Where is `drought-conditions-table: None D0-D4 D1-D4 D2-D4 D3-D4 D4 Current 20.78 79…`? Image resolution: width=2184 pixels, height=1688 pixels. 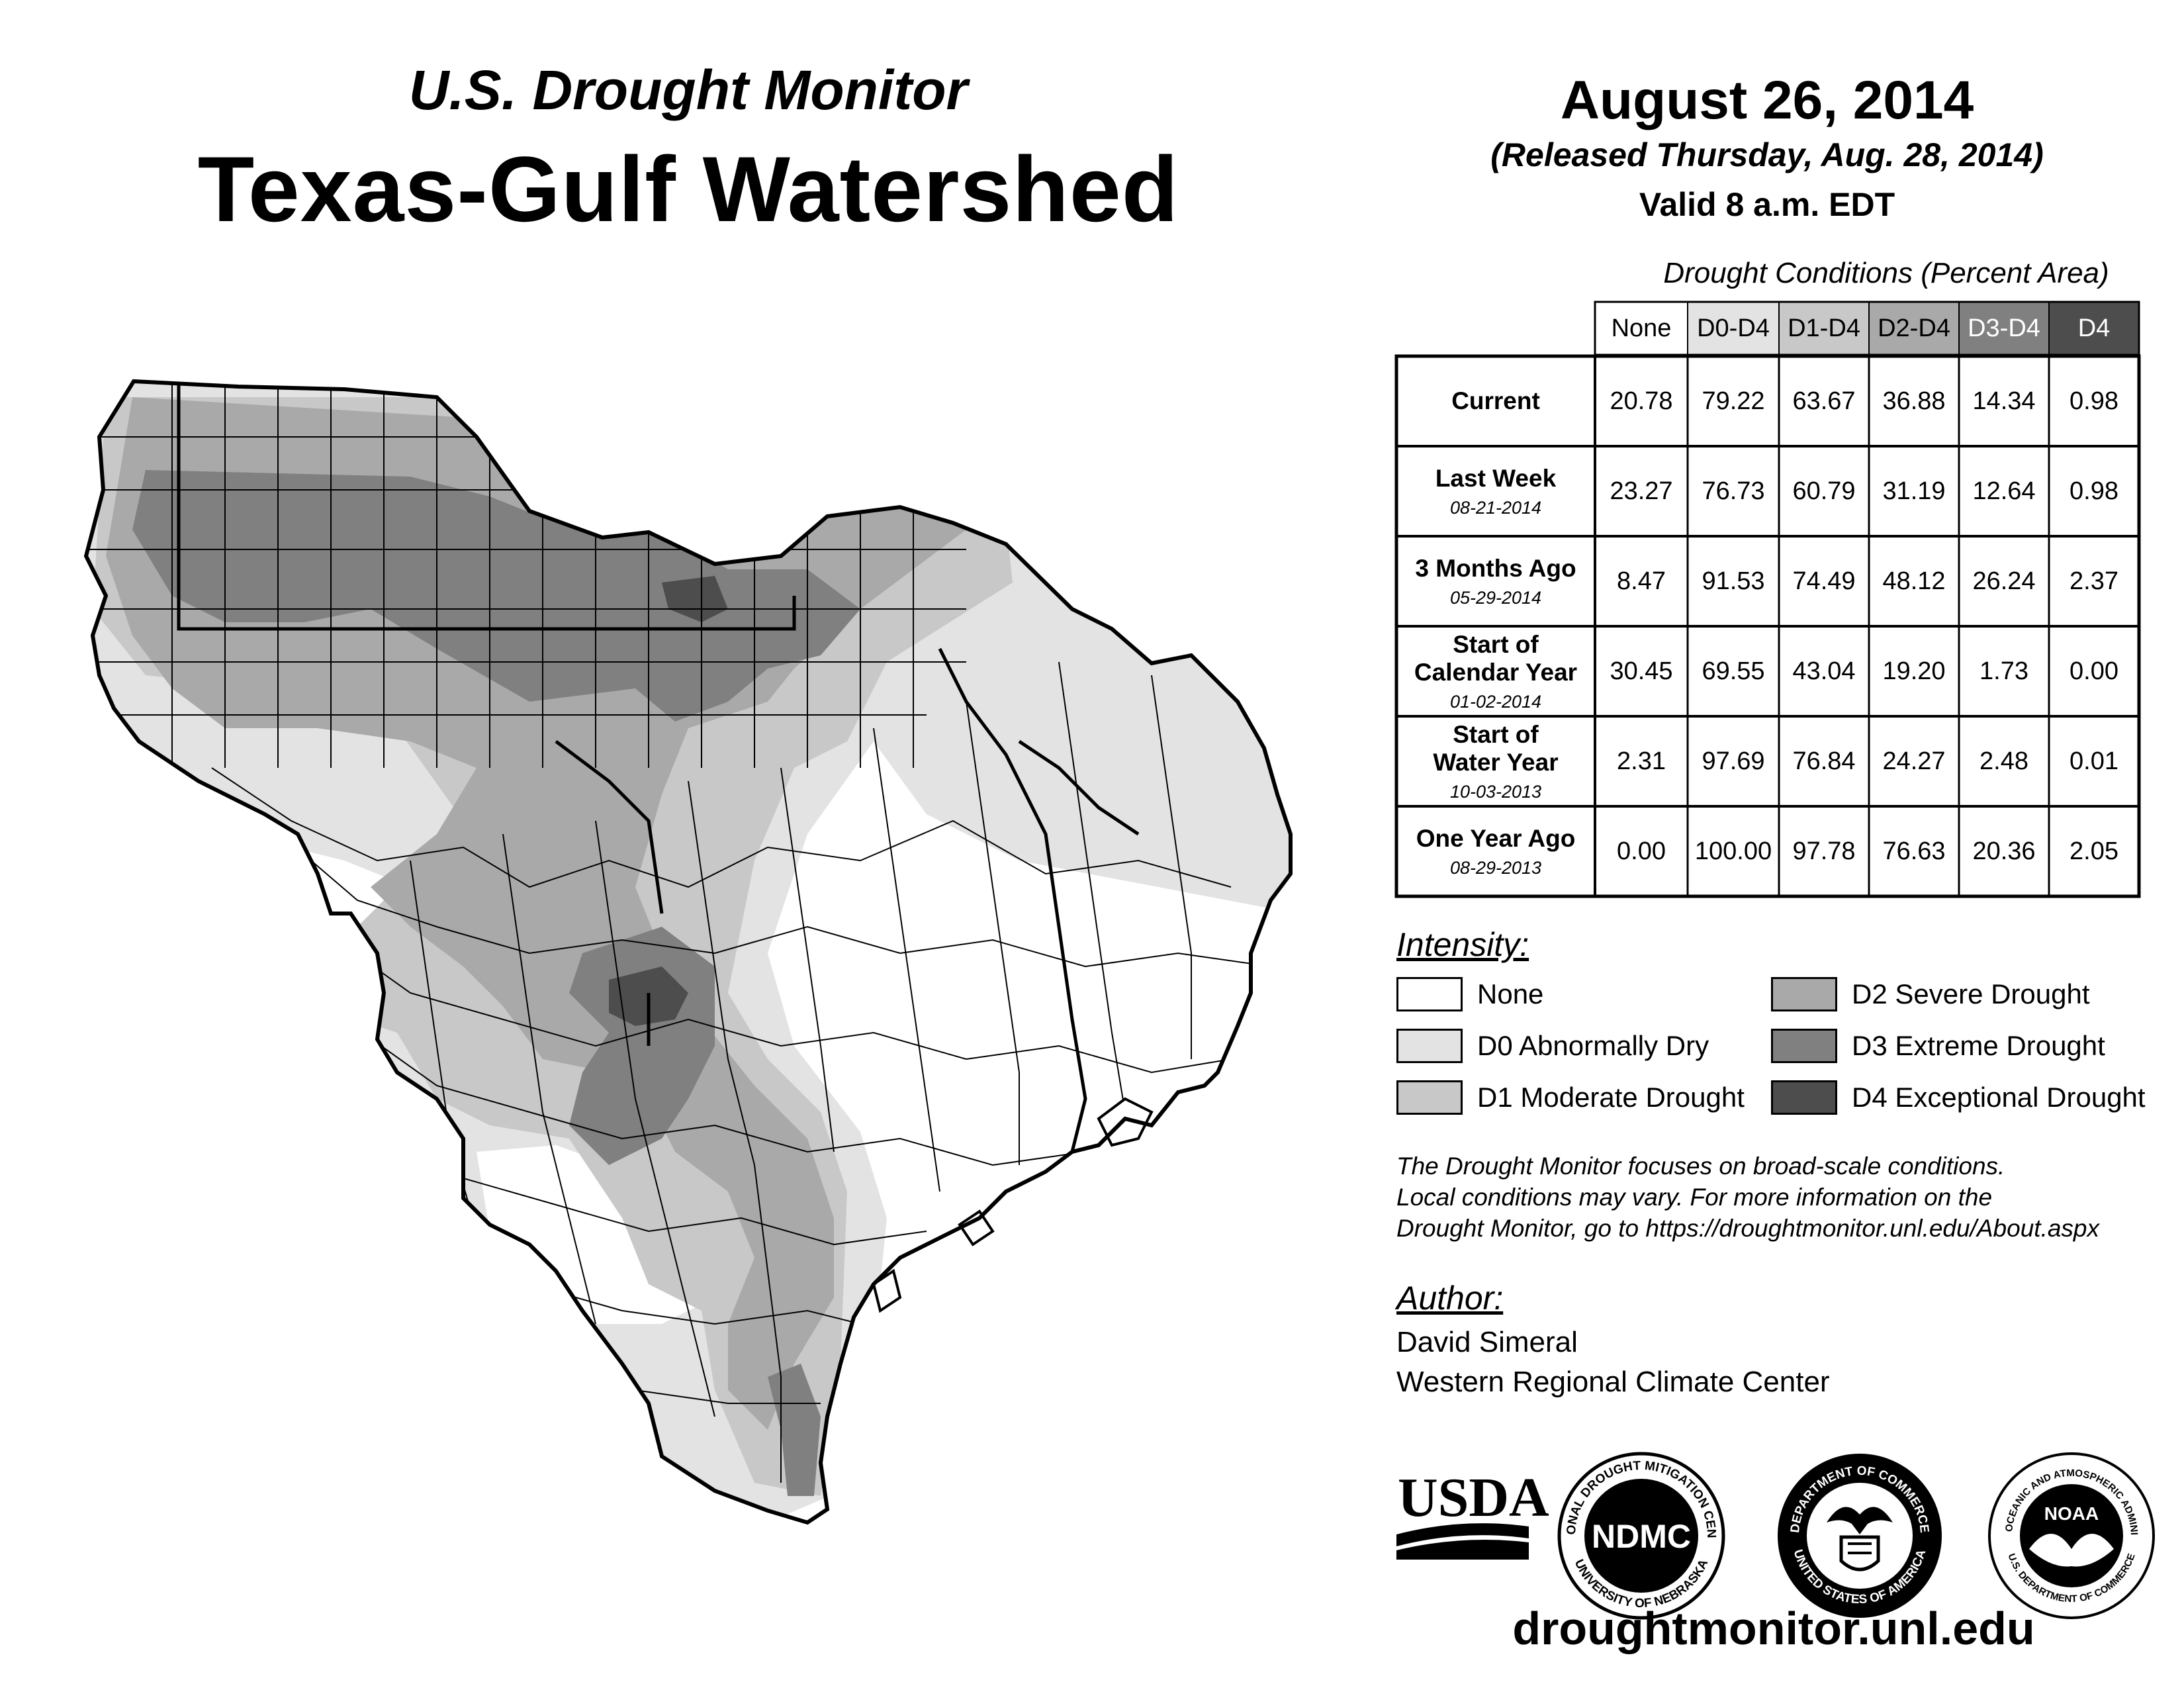 drought-conditions-table: None D0-D4 D1-D4 D2-D4 D3-D4 D4 Current 20.78 79… is located at coordinates (1767, 599).